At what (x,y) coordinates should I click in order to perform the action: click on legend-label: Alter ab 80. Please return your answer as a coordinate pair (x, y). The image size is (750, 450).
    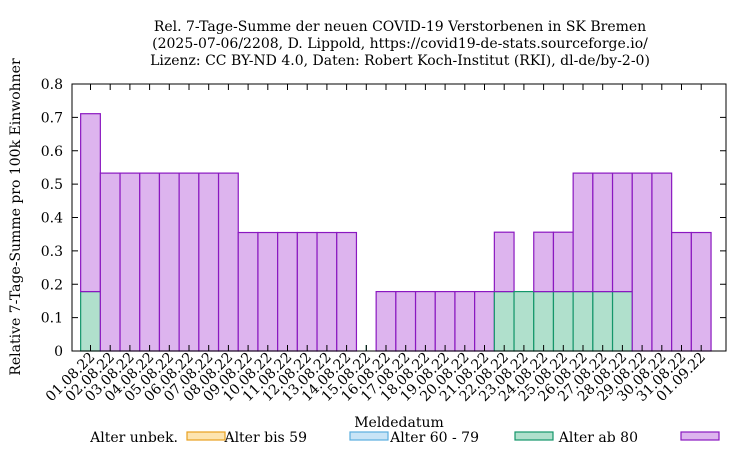
    Looking at the image, I should click on (598, 438).